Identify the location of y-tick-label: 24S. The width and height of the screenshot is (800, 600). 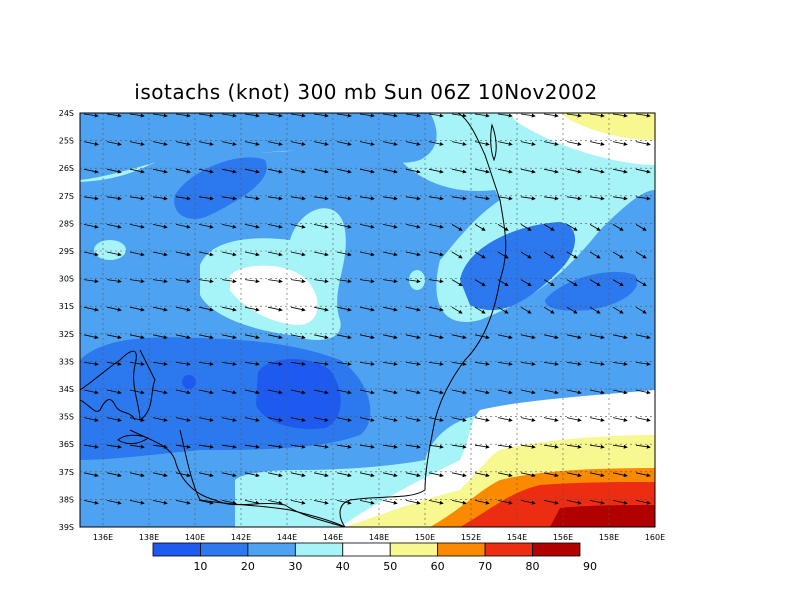
(66, 113).